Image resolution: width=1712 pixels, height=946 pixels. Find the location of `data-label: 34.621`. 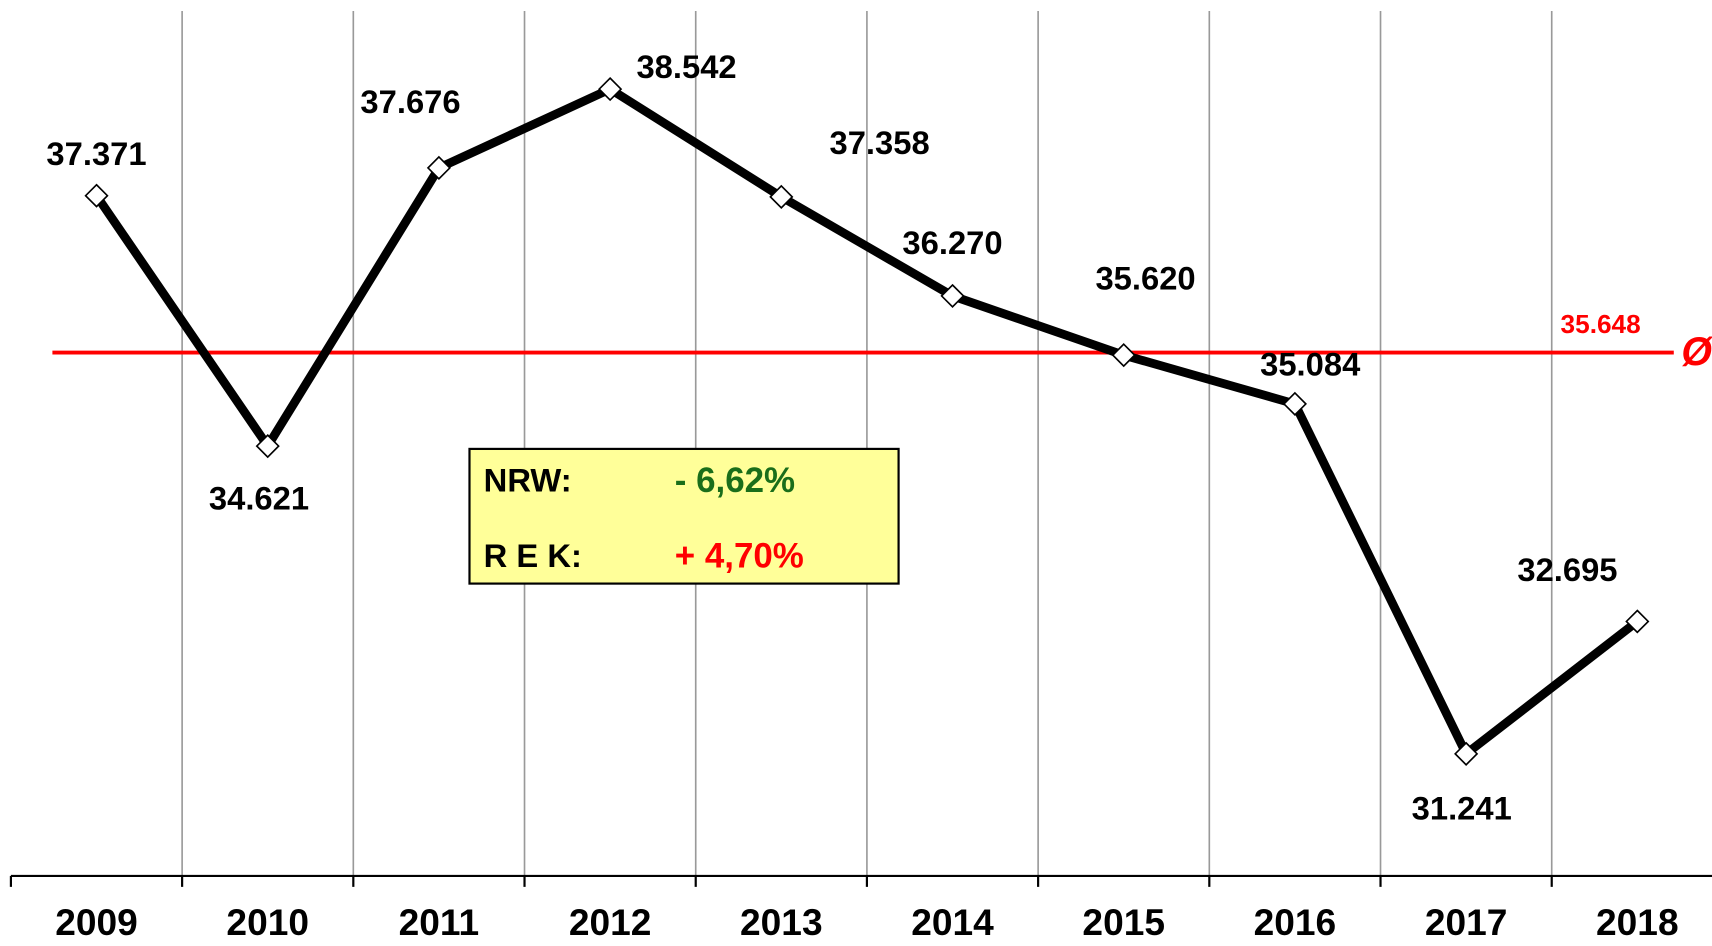

data-label: 34.621 is located at coordinates (259, 497).